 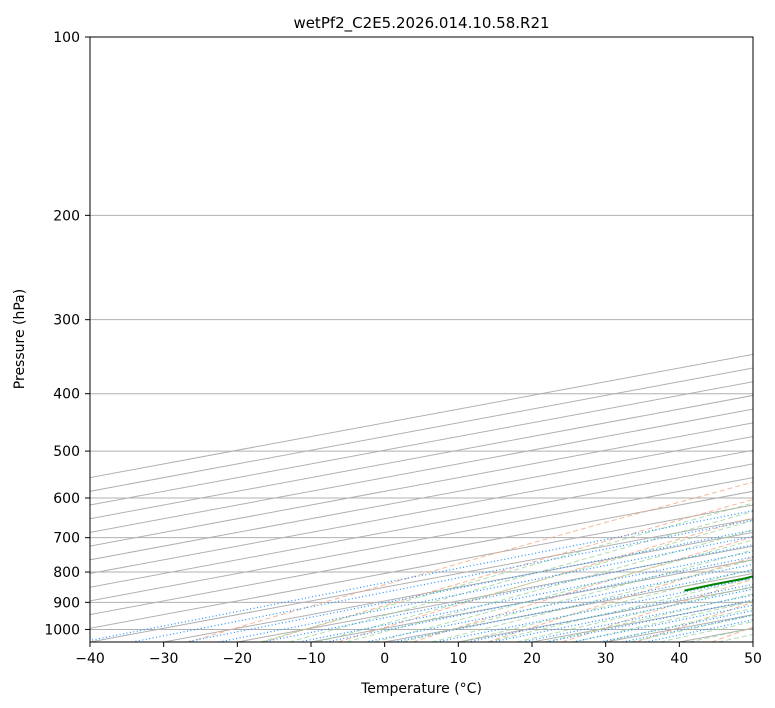 I want to click on y-tick-label: 500, so click(x=66, y=452).